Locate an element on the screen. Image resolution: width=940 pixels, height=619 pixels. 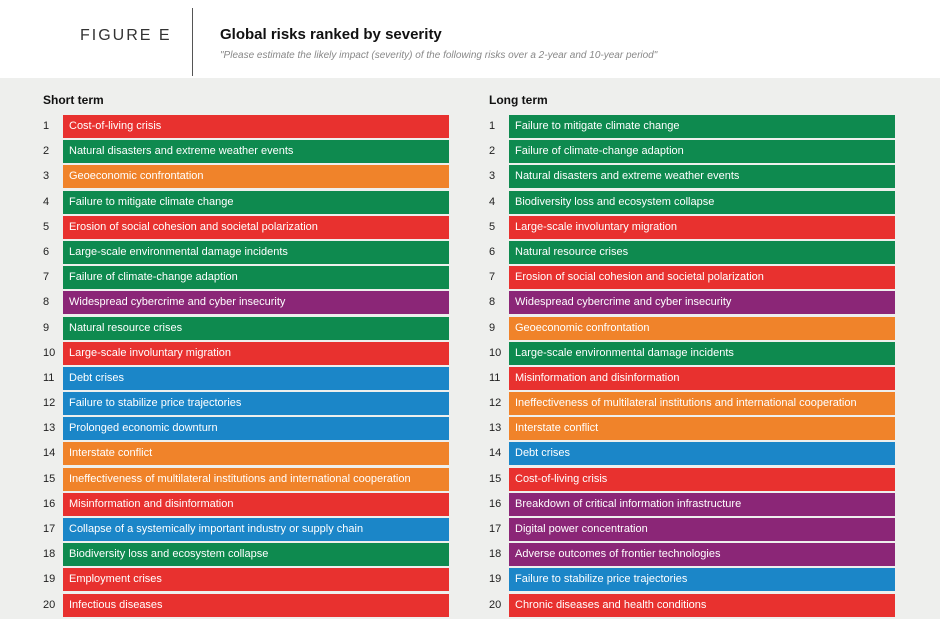
risk-row: 4 Failure to mitigate climate change is located at coordinates (246, 203).